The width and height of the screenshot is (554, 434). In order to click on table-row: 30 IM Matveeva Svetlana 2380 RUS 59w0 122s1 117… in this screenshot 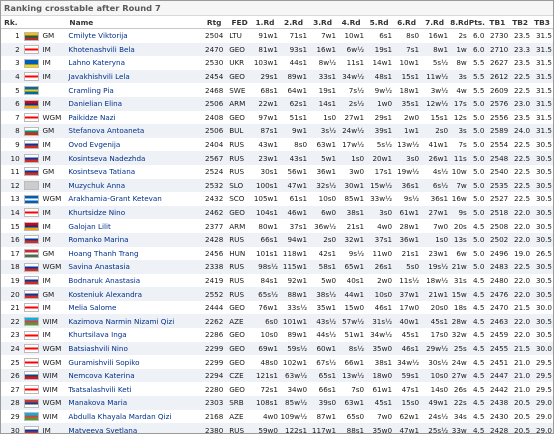, I will do `click(277, 428)`.